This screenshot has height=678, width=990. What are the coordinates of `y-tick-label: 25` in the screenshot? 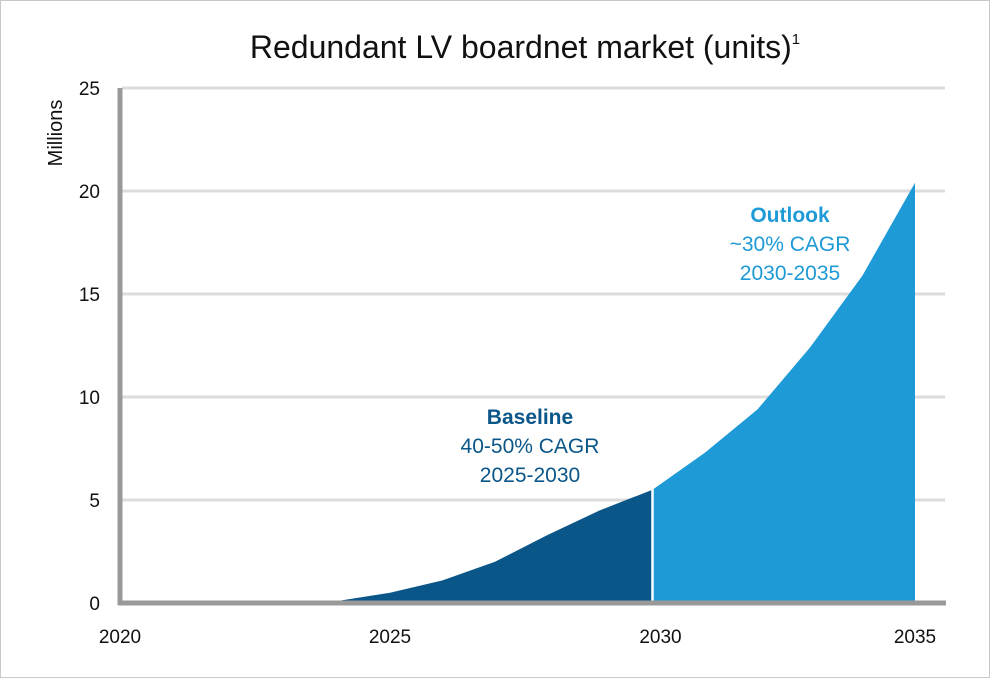 It's located at (89, 89).